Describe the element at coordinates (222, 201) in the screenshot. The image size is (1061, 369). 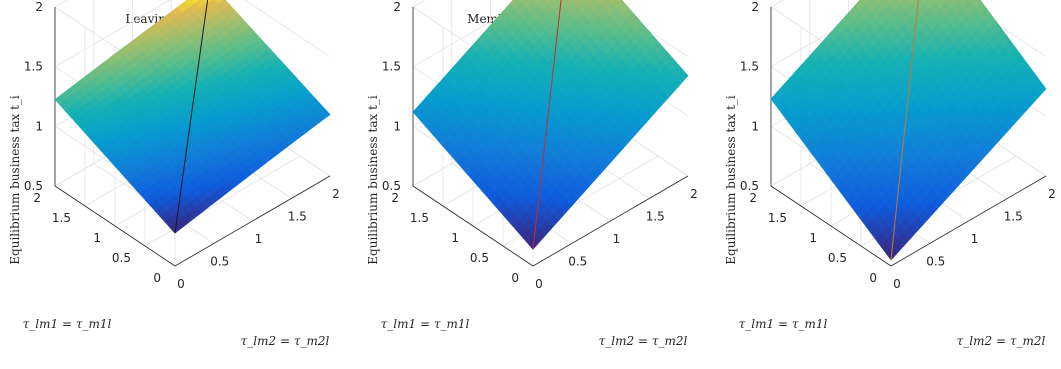
I see `floor-gridline-y` at that location.